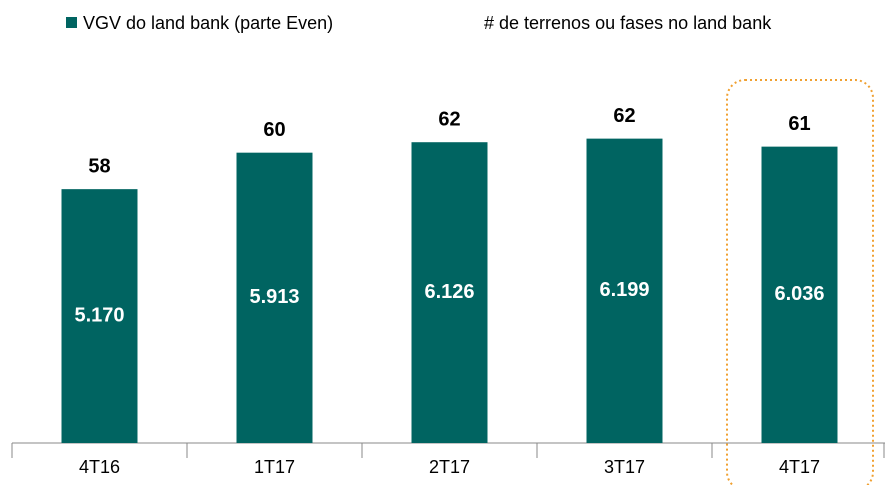  What do you see at coordinates (99, 166) in the screenshot?
I see `count-label: 58` at bounding box center [99, 166].